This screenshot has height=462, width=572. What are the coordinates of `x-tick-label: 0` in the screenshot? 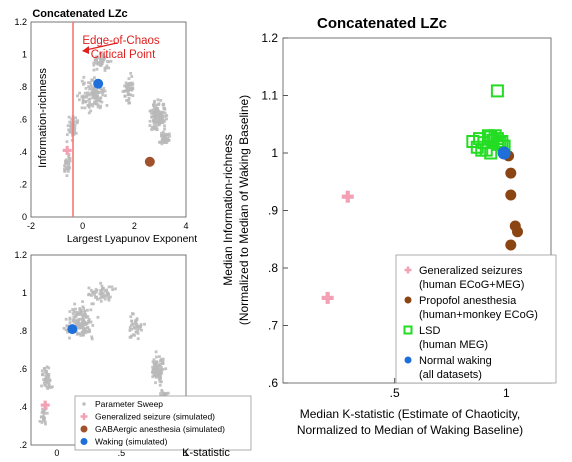 It's located at (82, 226).